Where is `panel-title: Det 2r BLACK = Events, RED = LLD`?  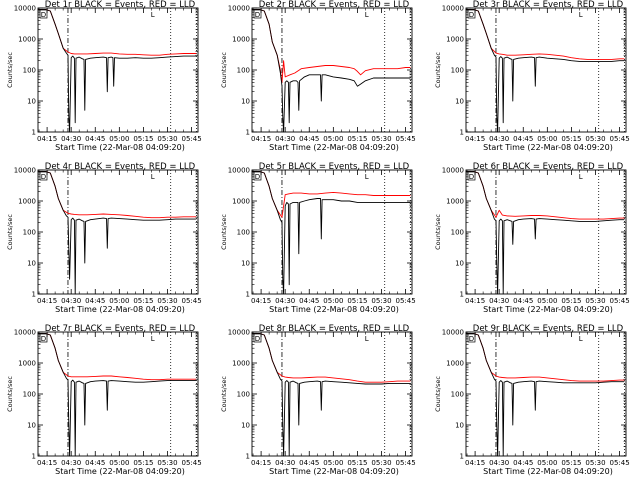
panel-title: Det 2r BLACK = Events, RED = LLD is located at coordinates (334, 5).